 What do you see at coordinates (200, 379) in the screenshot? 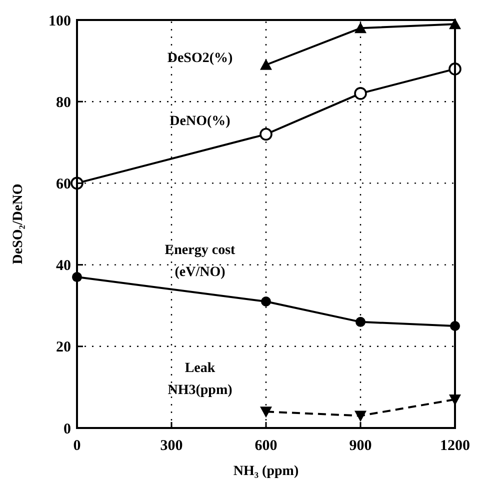
I see `text: Leak NH3(ppm)` at bounding box center [200, 379].